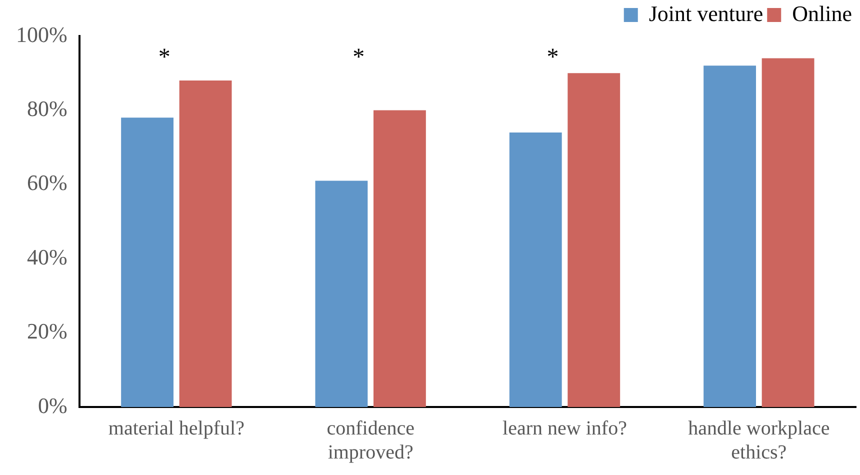 This screenshot has height=475, width=860. What do you see at coordinates (53, 405) in the screenshot?
I see `y-tick-label: 0%` at bounding box center [53, 405].